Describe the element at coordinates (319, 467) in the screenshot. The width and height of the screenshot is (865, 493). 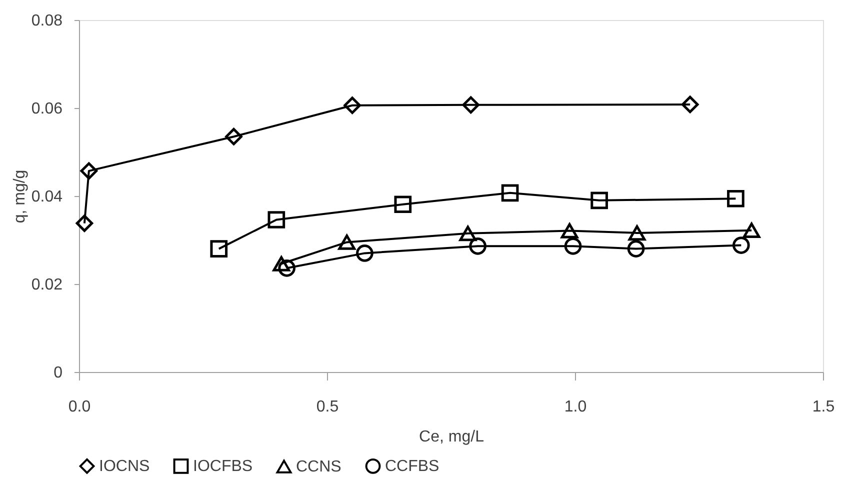
I see `legend-label: CCNS` at that location.